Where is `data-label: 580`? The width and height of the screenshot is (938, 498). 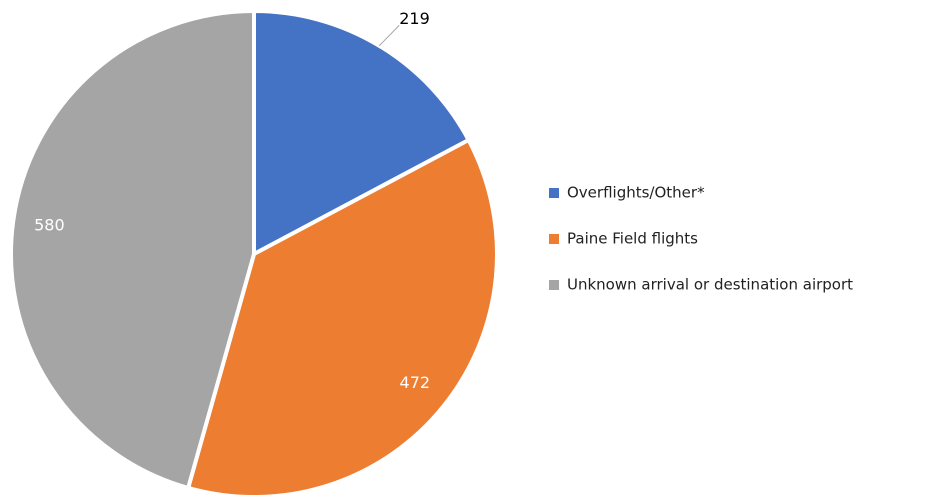 data-label: 580 is located at coordinates (49, 224).